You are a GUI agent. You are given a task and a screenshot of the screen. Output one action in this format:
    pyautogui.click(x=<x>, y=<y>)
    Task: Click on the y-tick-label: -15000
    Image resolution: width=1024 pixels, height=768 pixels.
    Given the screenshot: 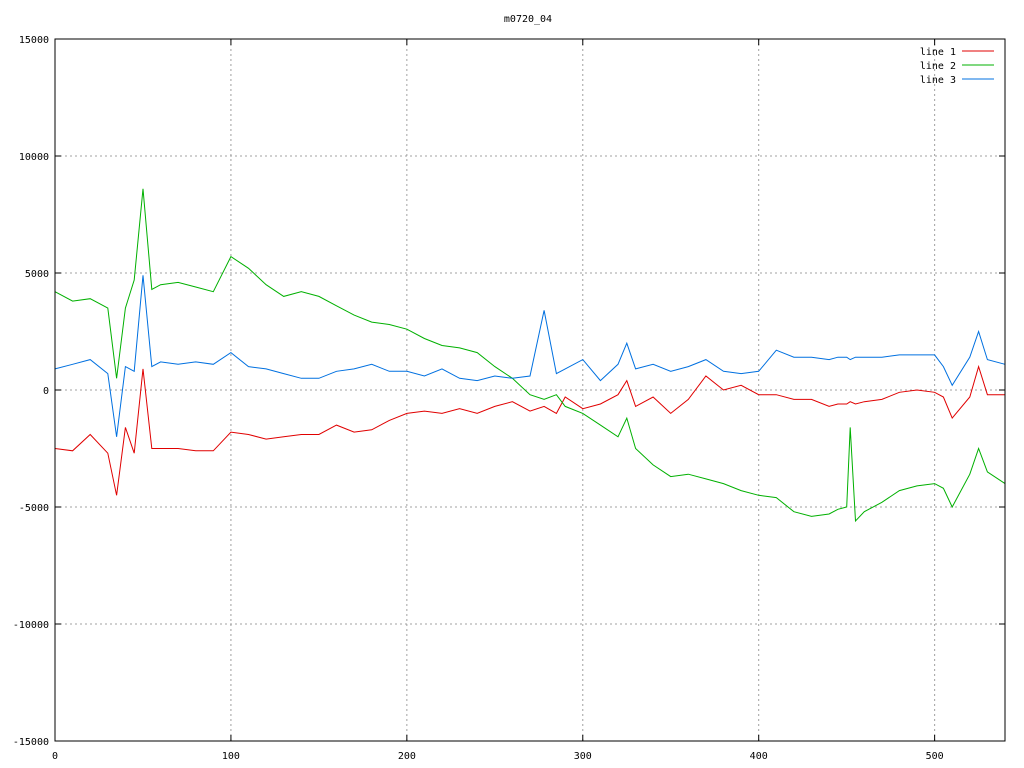 What is the action you would take?
    pyautogui.click(x=31, y=742)
    